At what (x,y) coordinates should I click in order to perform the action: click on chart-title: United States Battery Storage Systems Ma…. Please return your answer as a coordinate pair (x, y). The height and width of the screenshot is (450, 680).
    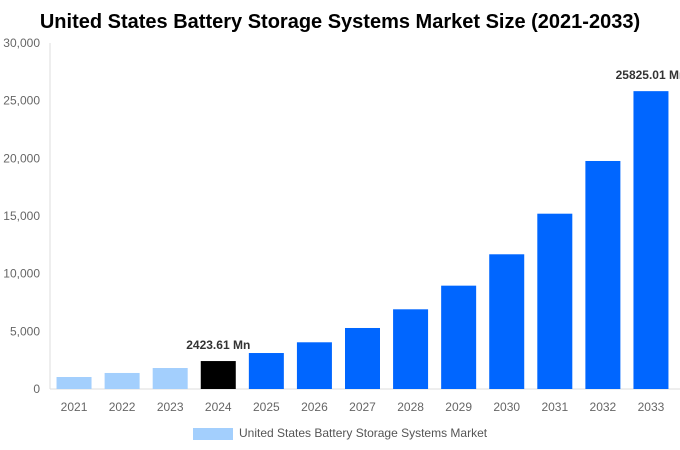
    Looking at the image, I should click on (340, 22).